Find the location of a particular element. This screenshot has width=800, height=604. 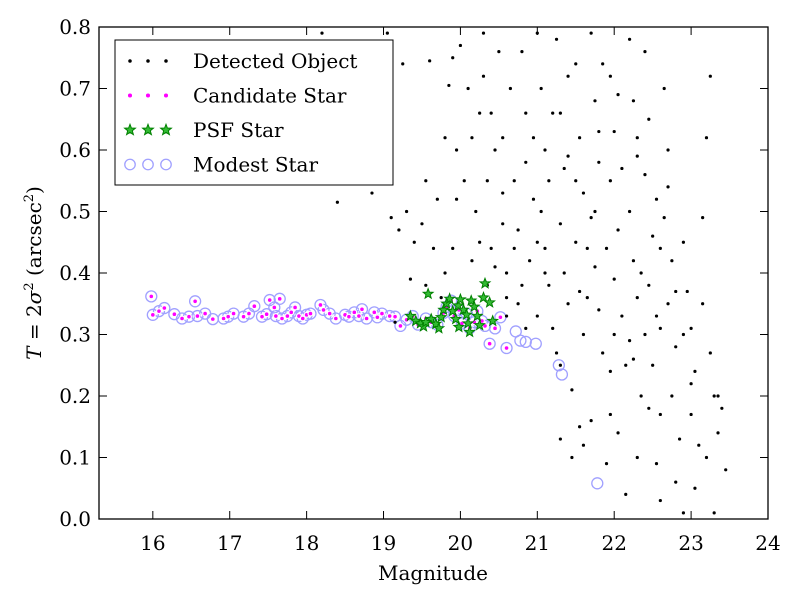

y-tick-label: 0.4 is located at coordinates (75, 273).